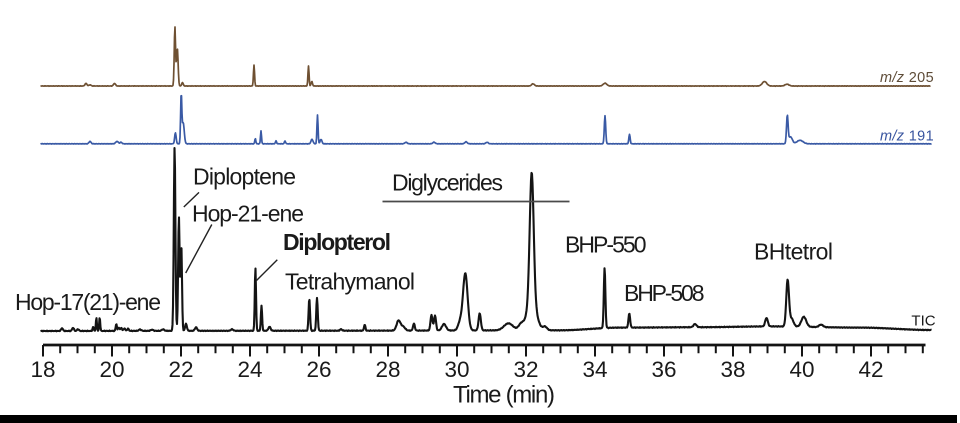 This screenshot has width=960, height=423. Describe the element at coordinates (88, 302) in the screenshot. I see `svg-text: Hop-17(21)-ene` at that location.